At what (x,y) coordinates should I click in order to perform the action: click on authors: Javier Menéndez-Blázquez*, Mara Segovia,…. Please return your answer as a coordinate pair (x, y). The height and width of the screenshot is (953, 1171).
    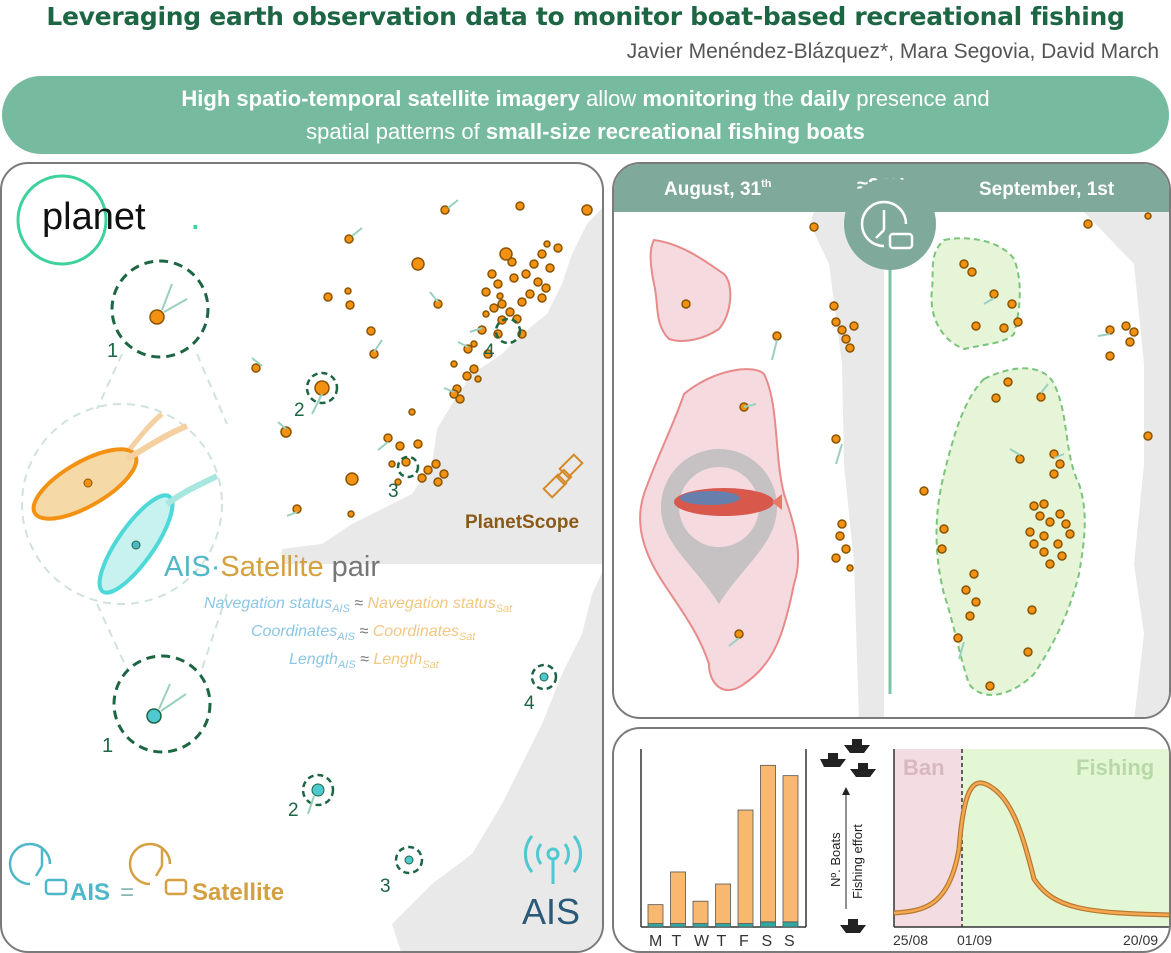
    Looking at the image, I should click on (892, 51).